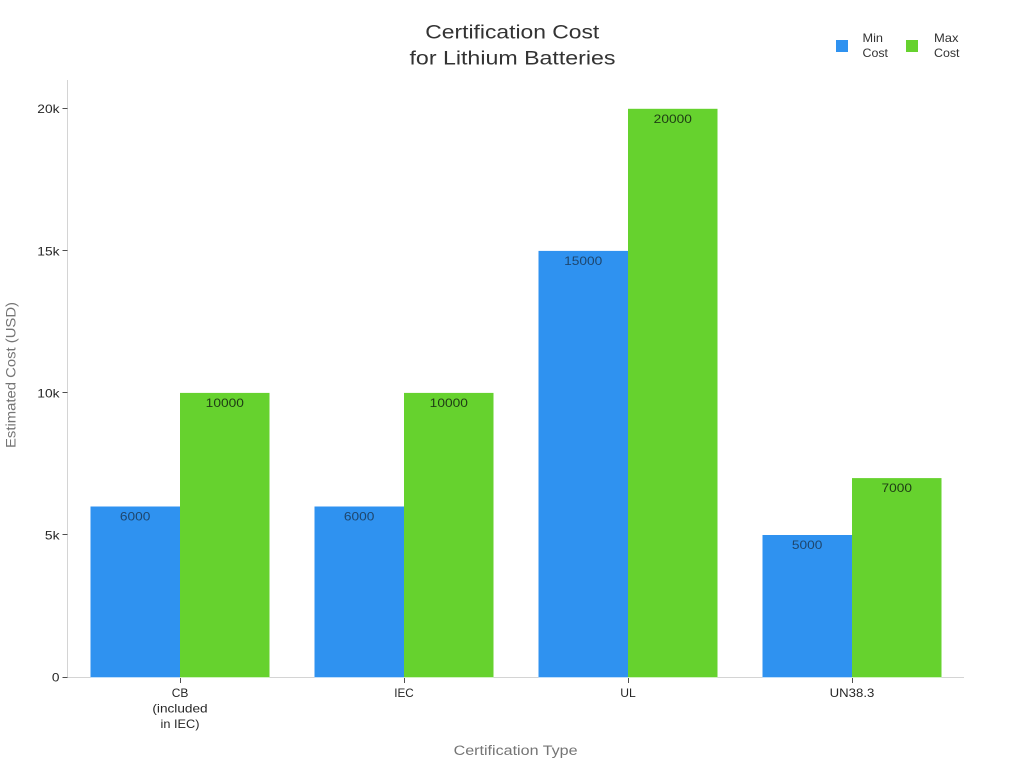  Describe the element at coordinates (807, 545) in the screenshot. I see `svg-text: 5000` at that location.